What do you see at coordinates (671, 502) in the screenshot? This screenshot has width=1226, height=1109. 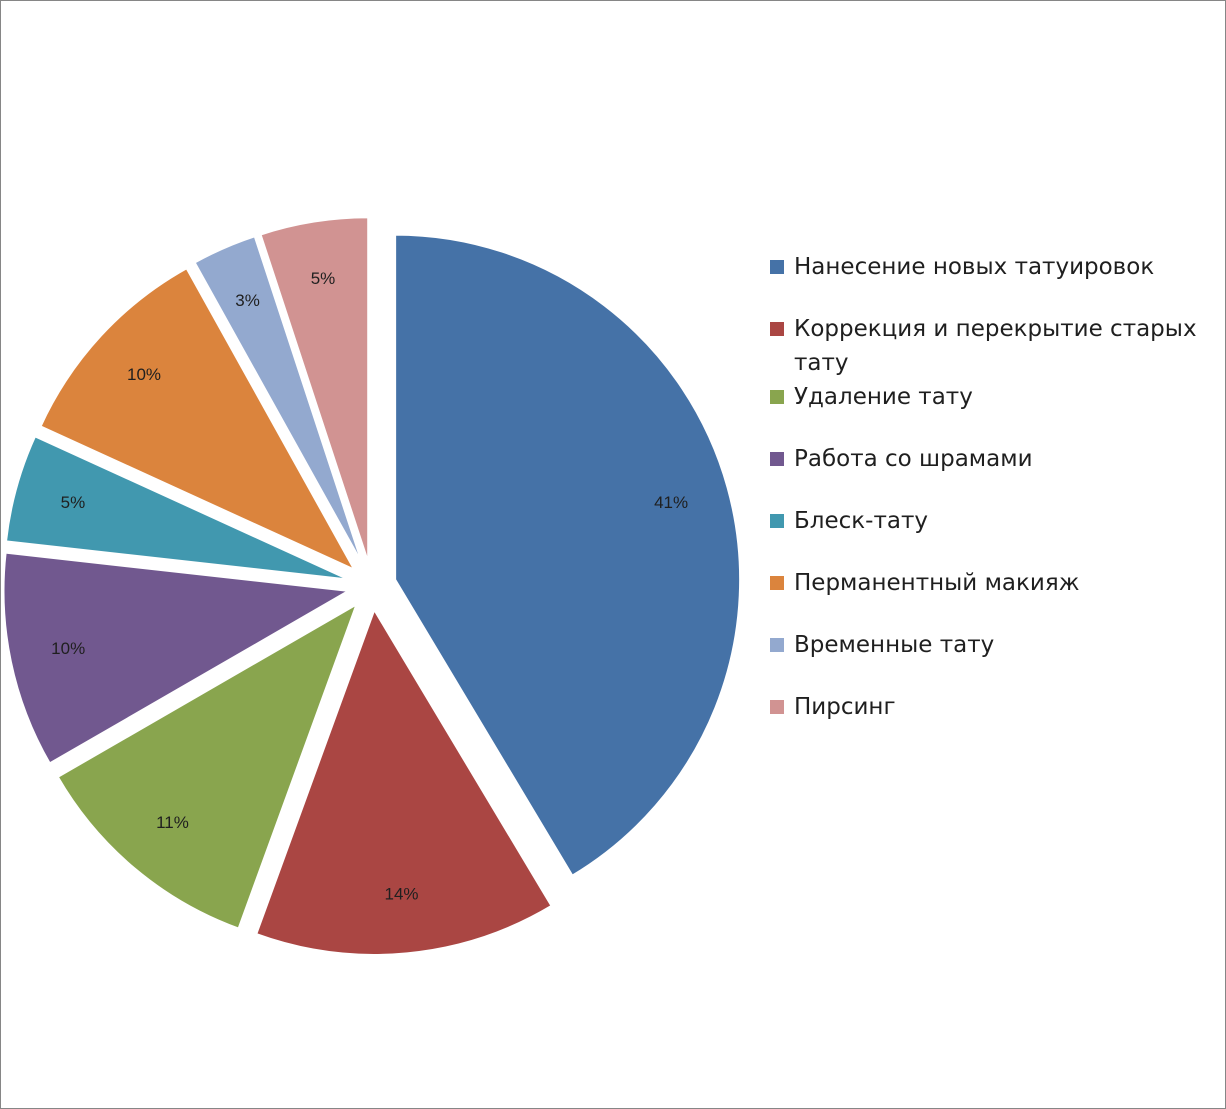 I see `slice-data-label: 41%` at bounding box center [671, 502].